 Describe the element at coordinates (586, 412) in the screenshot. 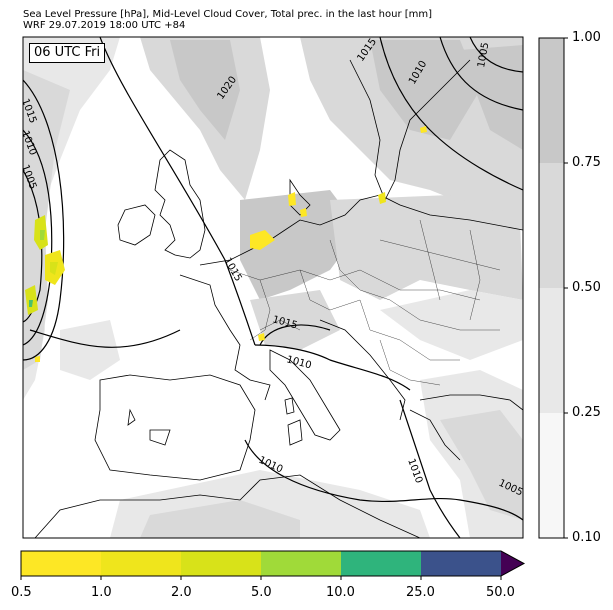

I see `cloud-tick-label: 0.25` at that location.